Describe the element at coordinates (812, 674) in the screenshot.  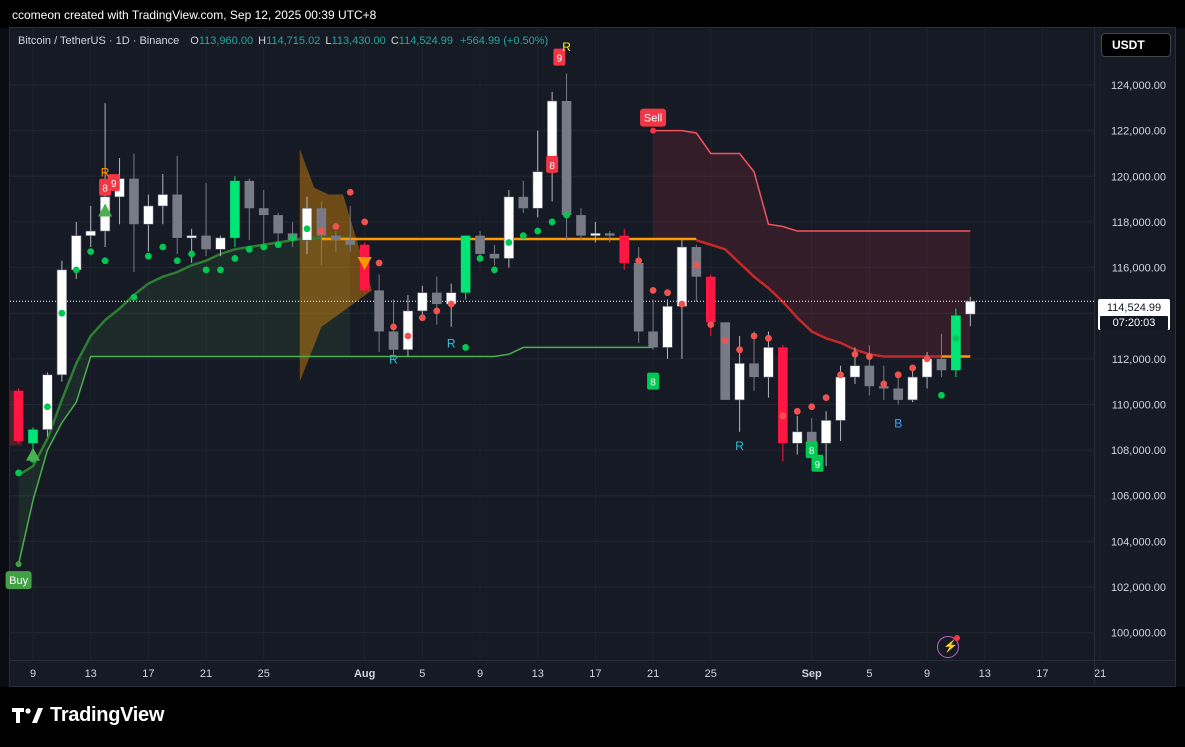
I see `time-tick-label: Sep` at that location.